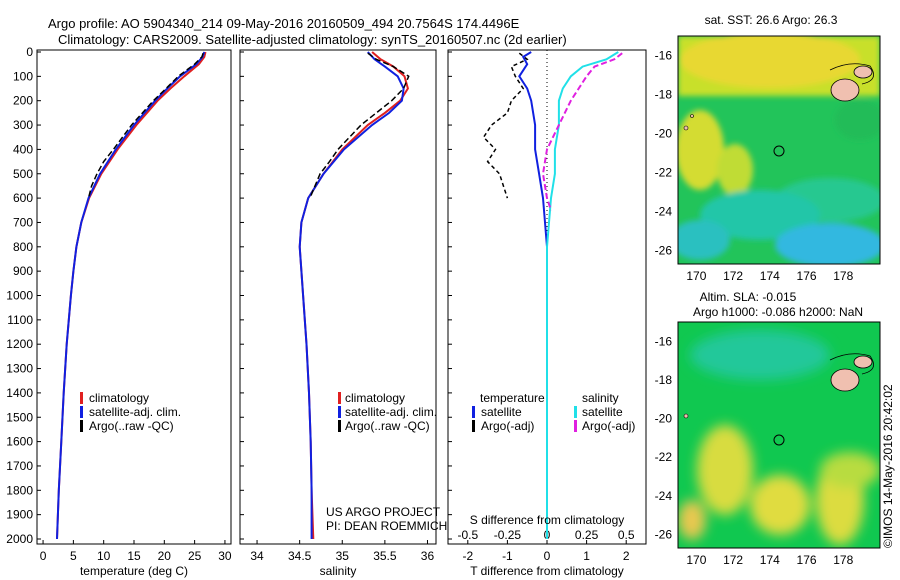 The width and height of the screenshot is (900, 580). I want to click on sst-map-title: sat. SST: 26.6 Argo: 26.3, so click(771, 20).